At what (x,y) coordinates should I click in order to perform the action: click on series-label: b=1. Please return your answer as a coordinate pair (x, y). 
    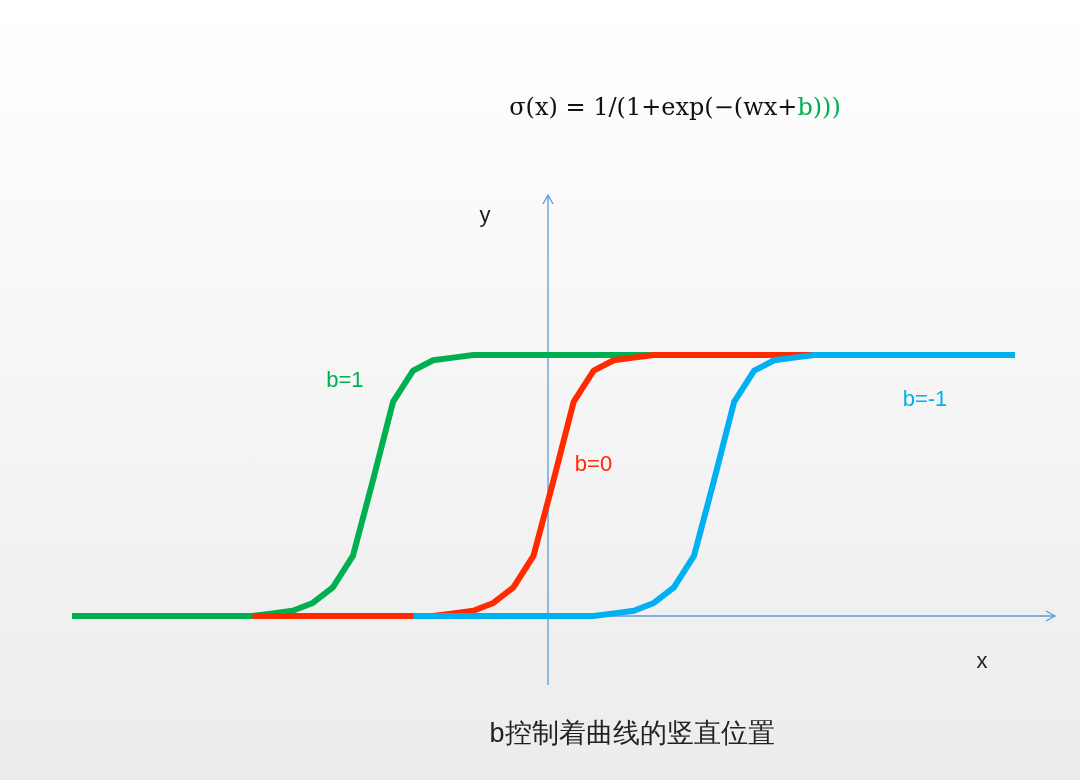
    Looking at the image, I should click on (345, 380).